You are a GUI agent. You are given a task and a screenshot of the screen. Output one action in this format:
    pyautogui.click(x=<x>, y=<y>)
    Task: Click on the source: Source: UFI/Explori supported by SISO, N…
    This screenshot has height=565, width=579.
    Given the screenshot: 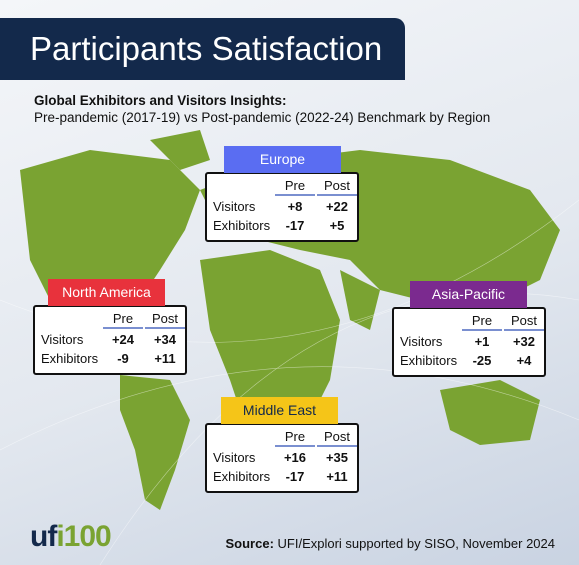 What is the action you would take?
    pyautogui.click(x=391, y=543)
    